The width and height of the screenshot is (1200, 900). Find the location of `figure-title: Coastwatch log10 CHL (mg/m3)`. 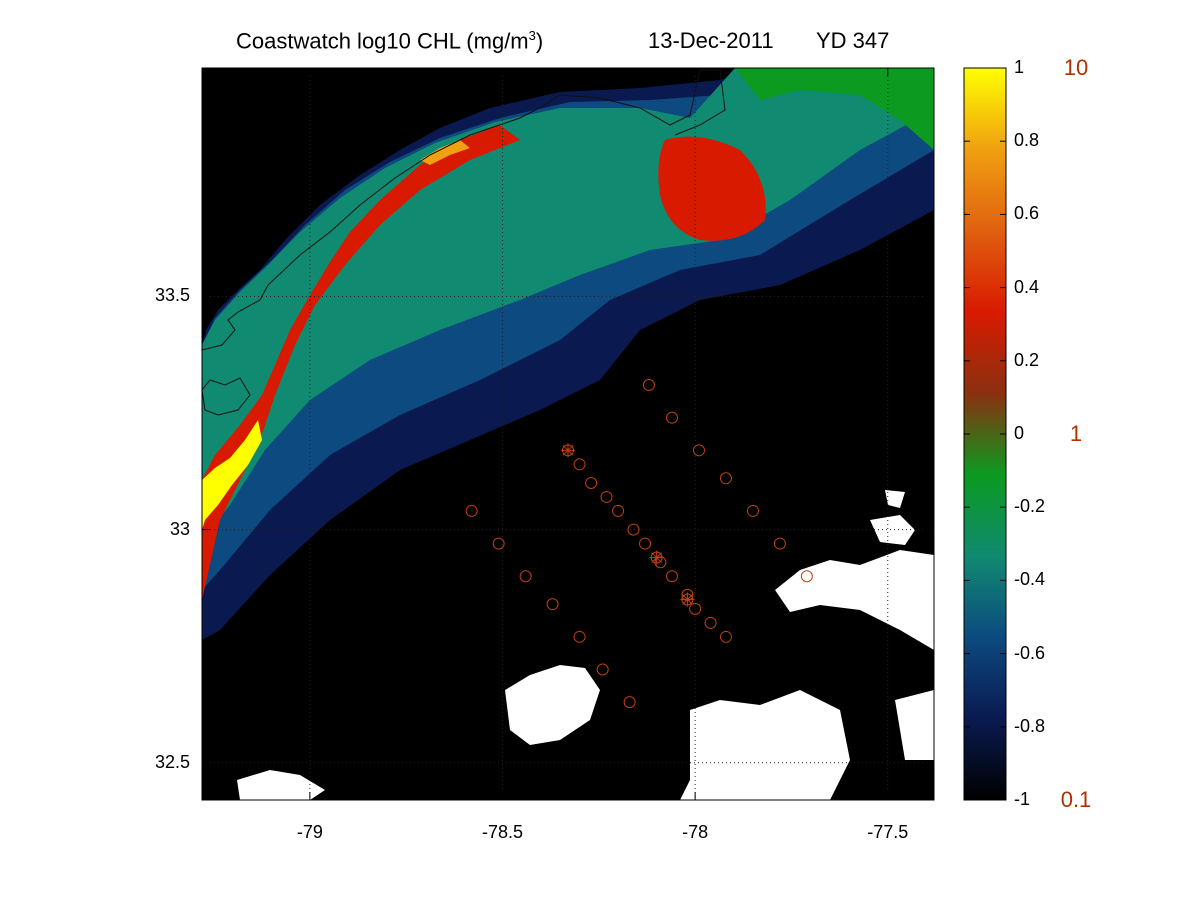

figure-title: Coastwatch log10 CHL (mg/m3) is located at coordinates (389, 41).